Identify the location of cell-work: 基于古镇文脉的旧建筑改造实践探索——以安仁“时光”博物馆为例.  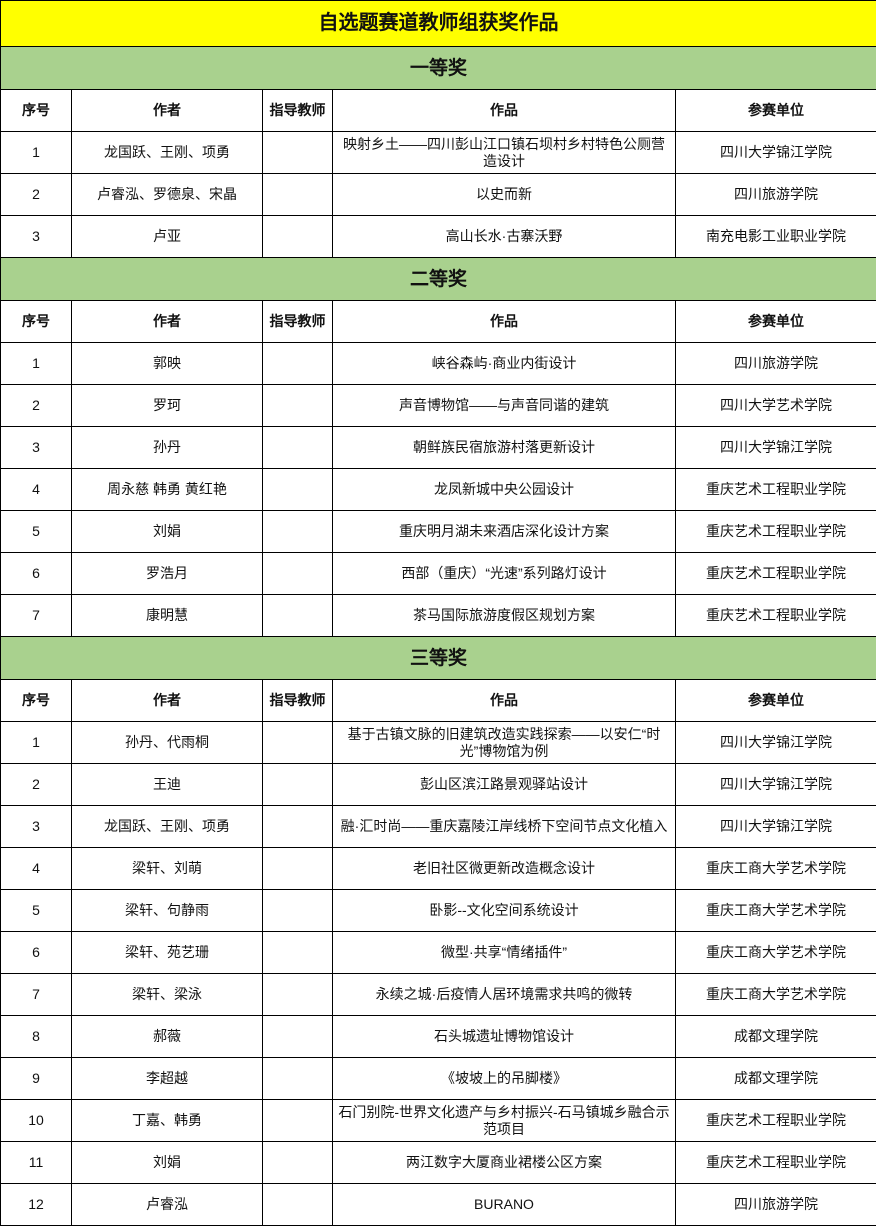
(504, 743).